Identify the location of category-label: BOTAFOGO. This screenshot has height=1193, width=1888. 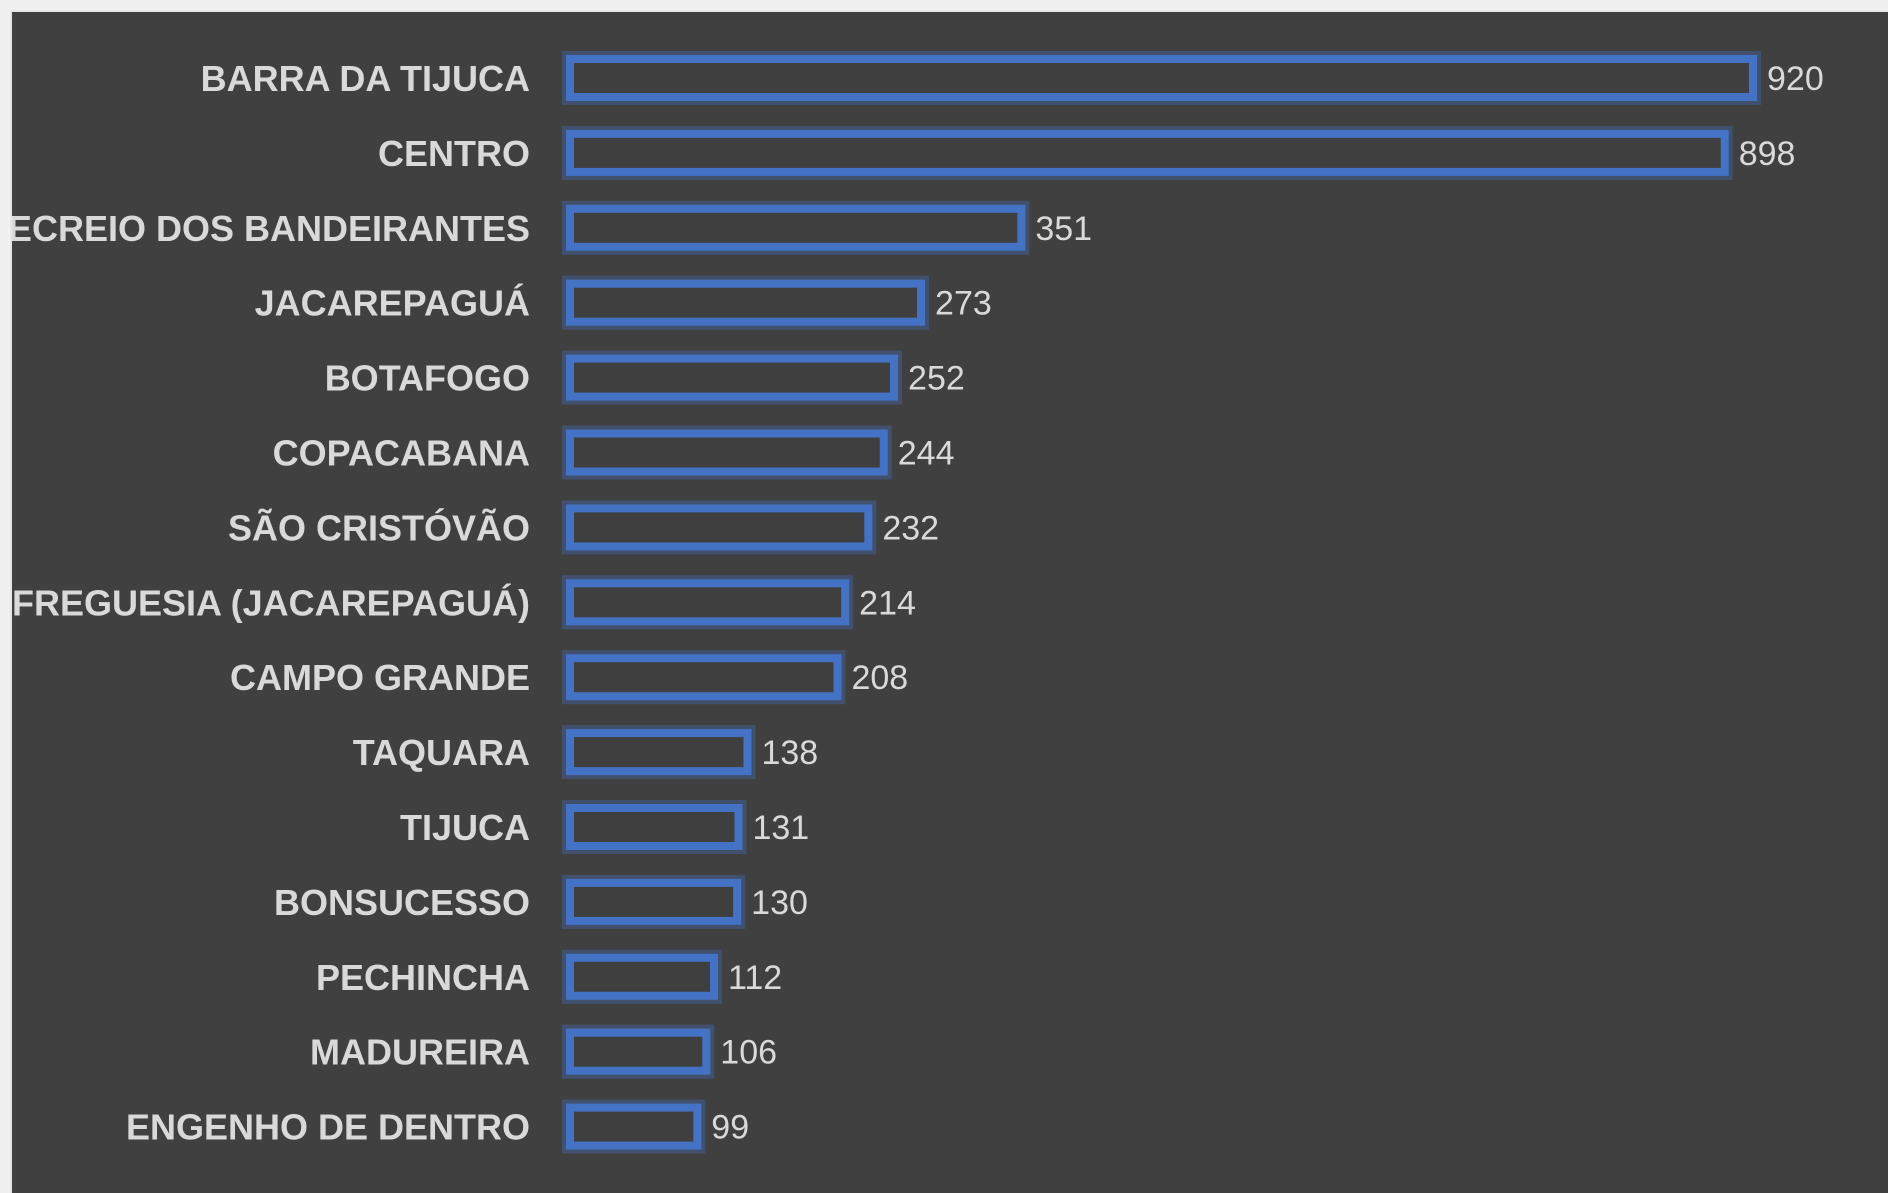
(427, 378).